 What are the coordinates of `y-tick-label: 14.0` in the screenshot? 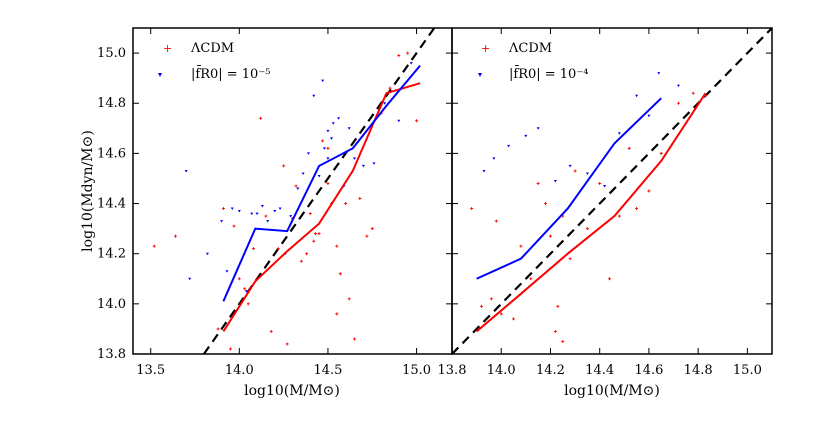 It's located at (111, 304).